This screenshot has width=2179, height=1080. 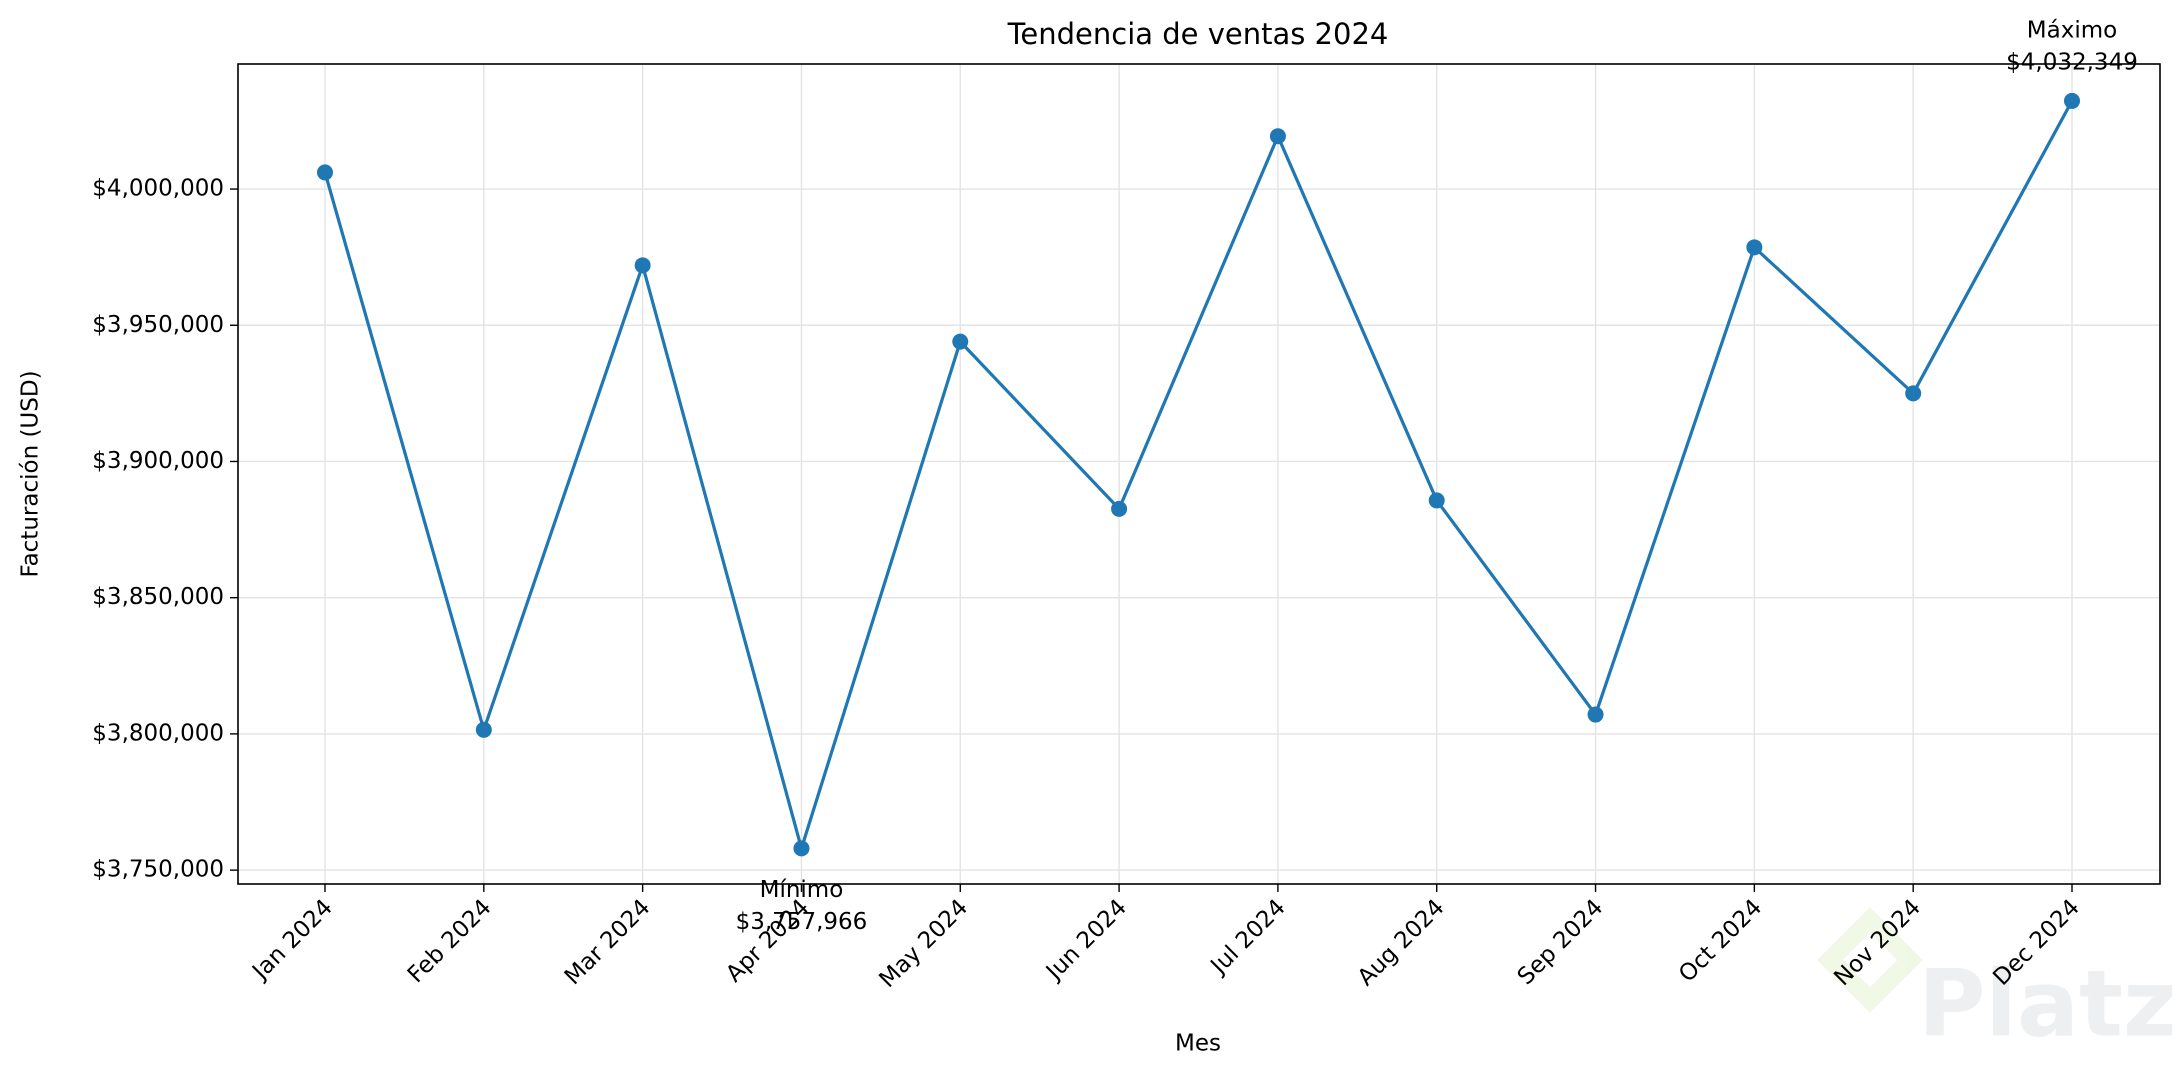 I want to click on watermark-text: Platzi, so click(x=2048, y=1003).